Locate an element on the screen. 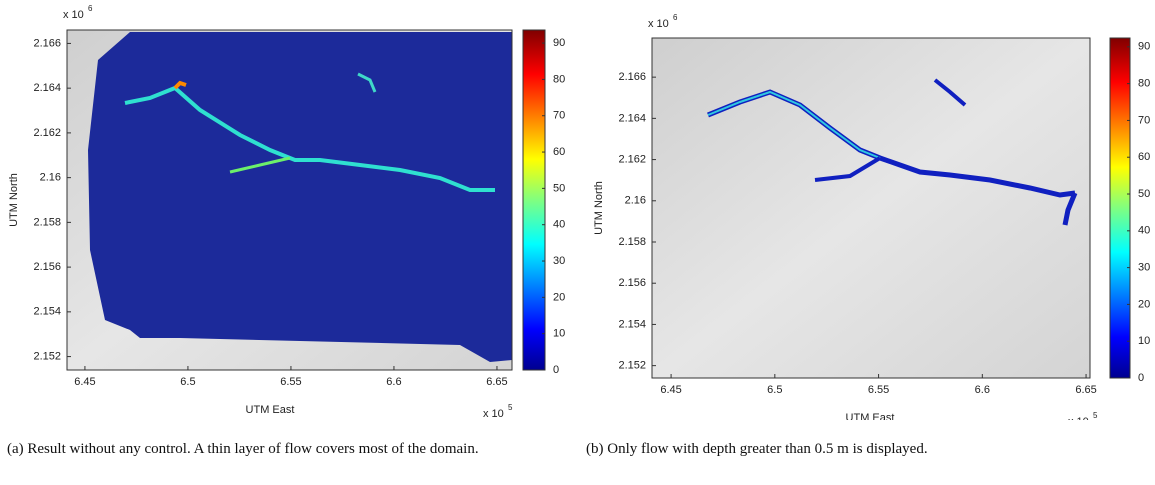 This screenshot has height=485, width=1155. river-hot is located at coordinates (180, 85).